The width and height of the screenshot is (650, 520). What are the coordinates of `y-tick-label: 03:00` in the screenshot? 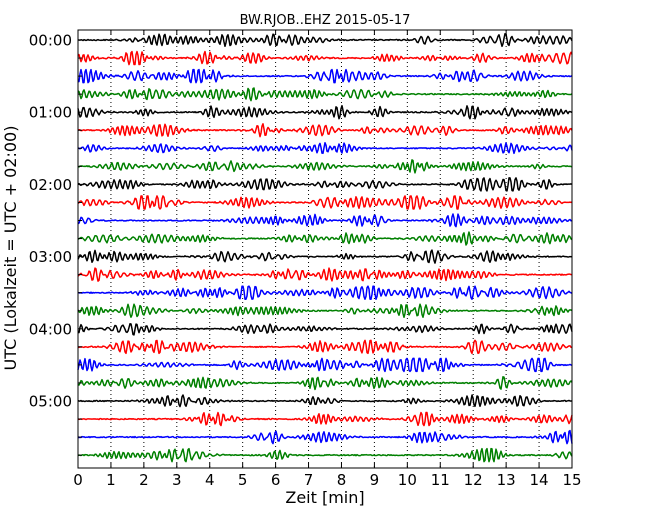 It's located at (50, 257).